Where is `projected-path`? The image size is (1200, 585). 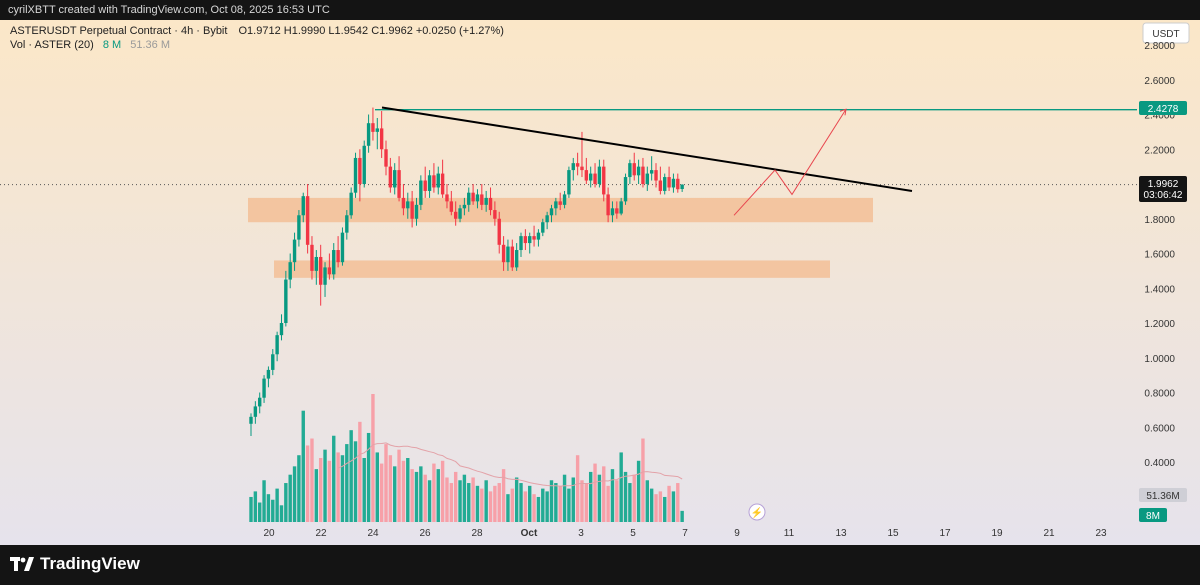
projected-path is located at coordinates (790, 162).